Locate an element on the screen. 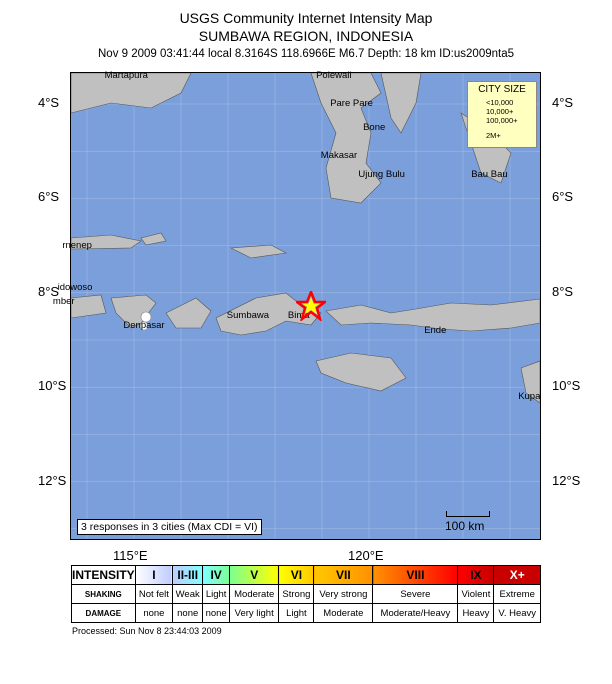 The height and width of the screenshot is (684, 612). intensity-cell: V is located at coordinates (254, 575).